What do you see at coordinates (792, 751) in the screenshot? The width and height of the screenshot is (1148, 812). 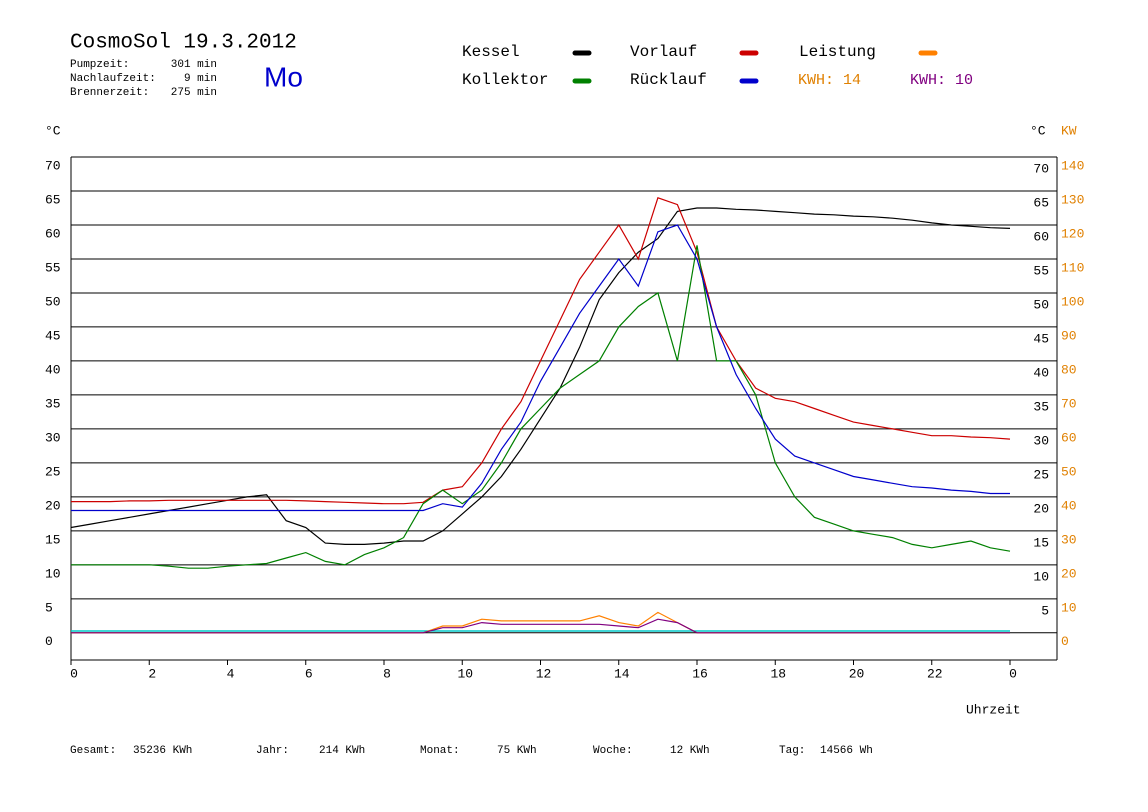 I see `footer-label: Tag:` at bounding box center [792, 751].